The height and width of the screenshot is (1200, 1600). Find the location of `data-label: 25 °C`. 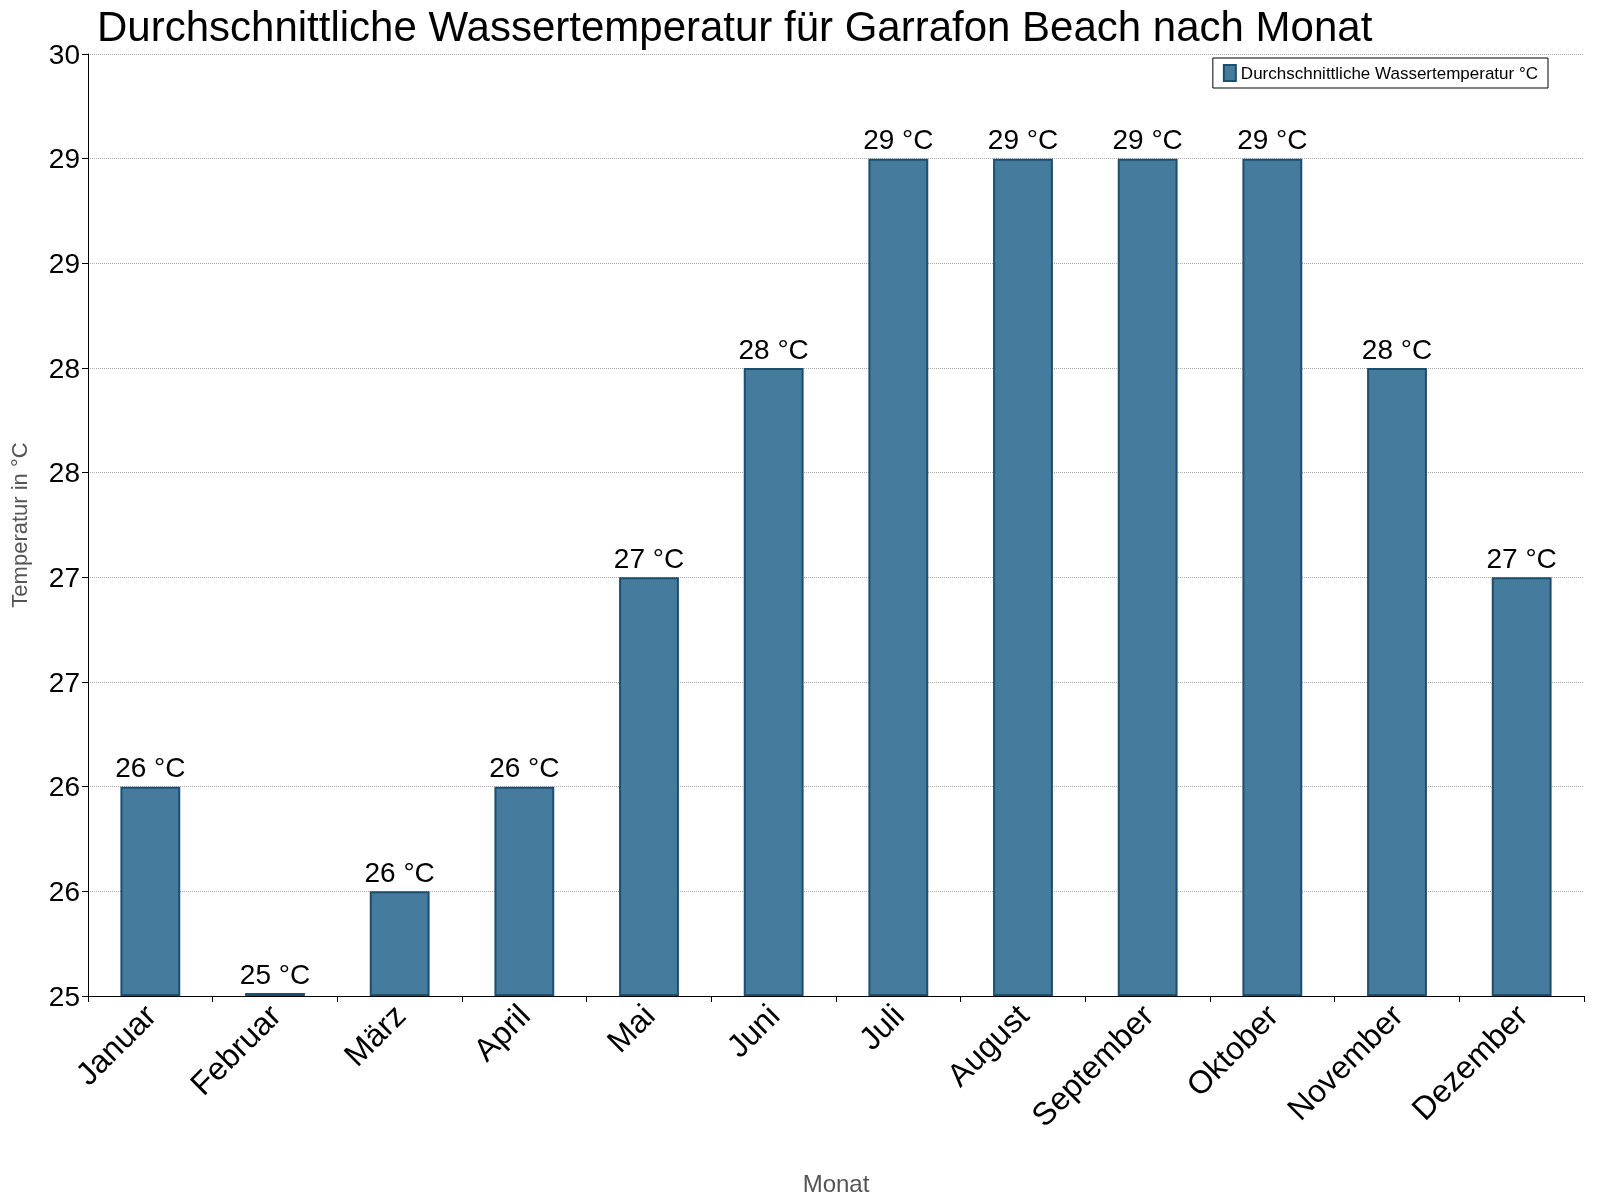

data-label: 25 °C is located at coordinates (275, 974).